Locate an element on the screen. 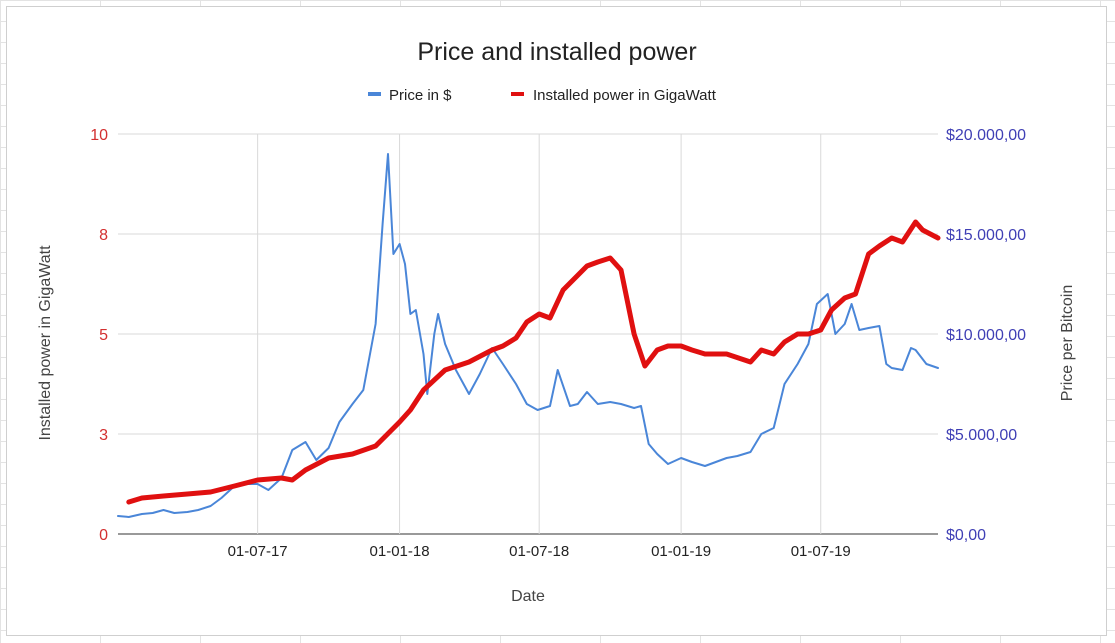  y-tick-left: 5 is located at coordinates (103, 335).